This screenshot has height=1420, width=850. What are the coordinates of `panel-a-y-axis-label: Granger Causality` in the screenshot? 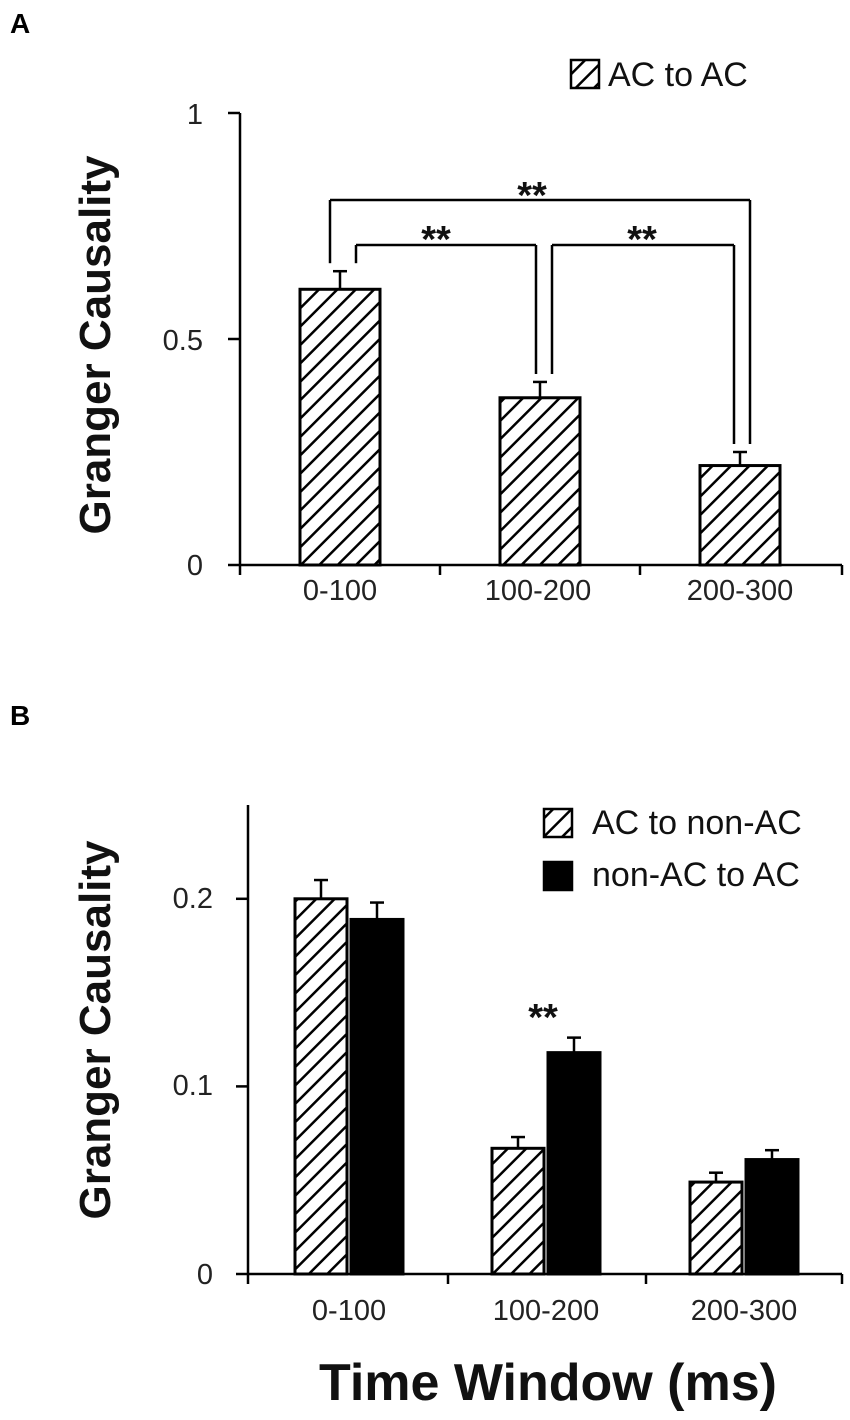 It's located at (95, 345).